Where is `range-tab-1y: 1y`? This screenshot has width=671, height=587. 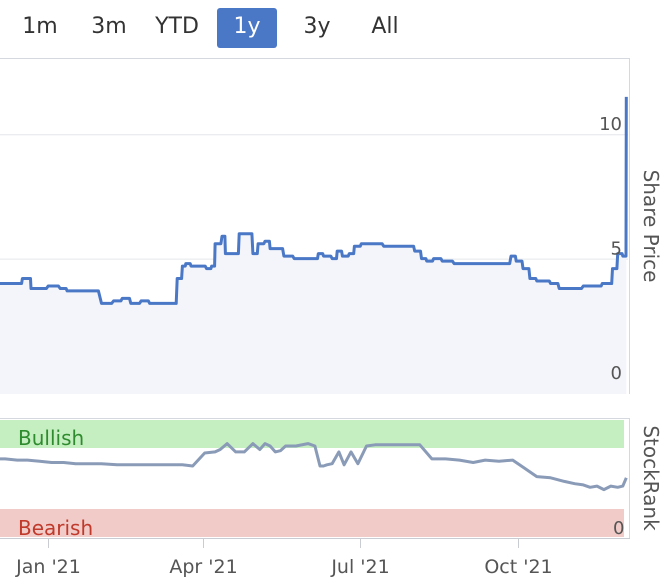
range-tab-1y: 1y is located at coordinates (247, 28).